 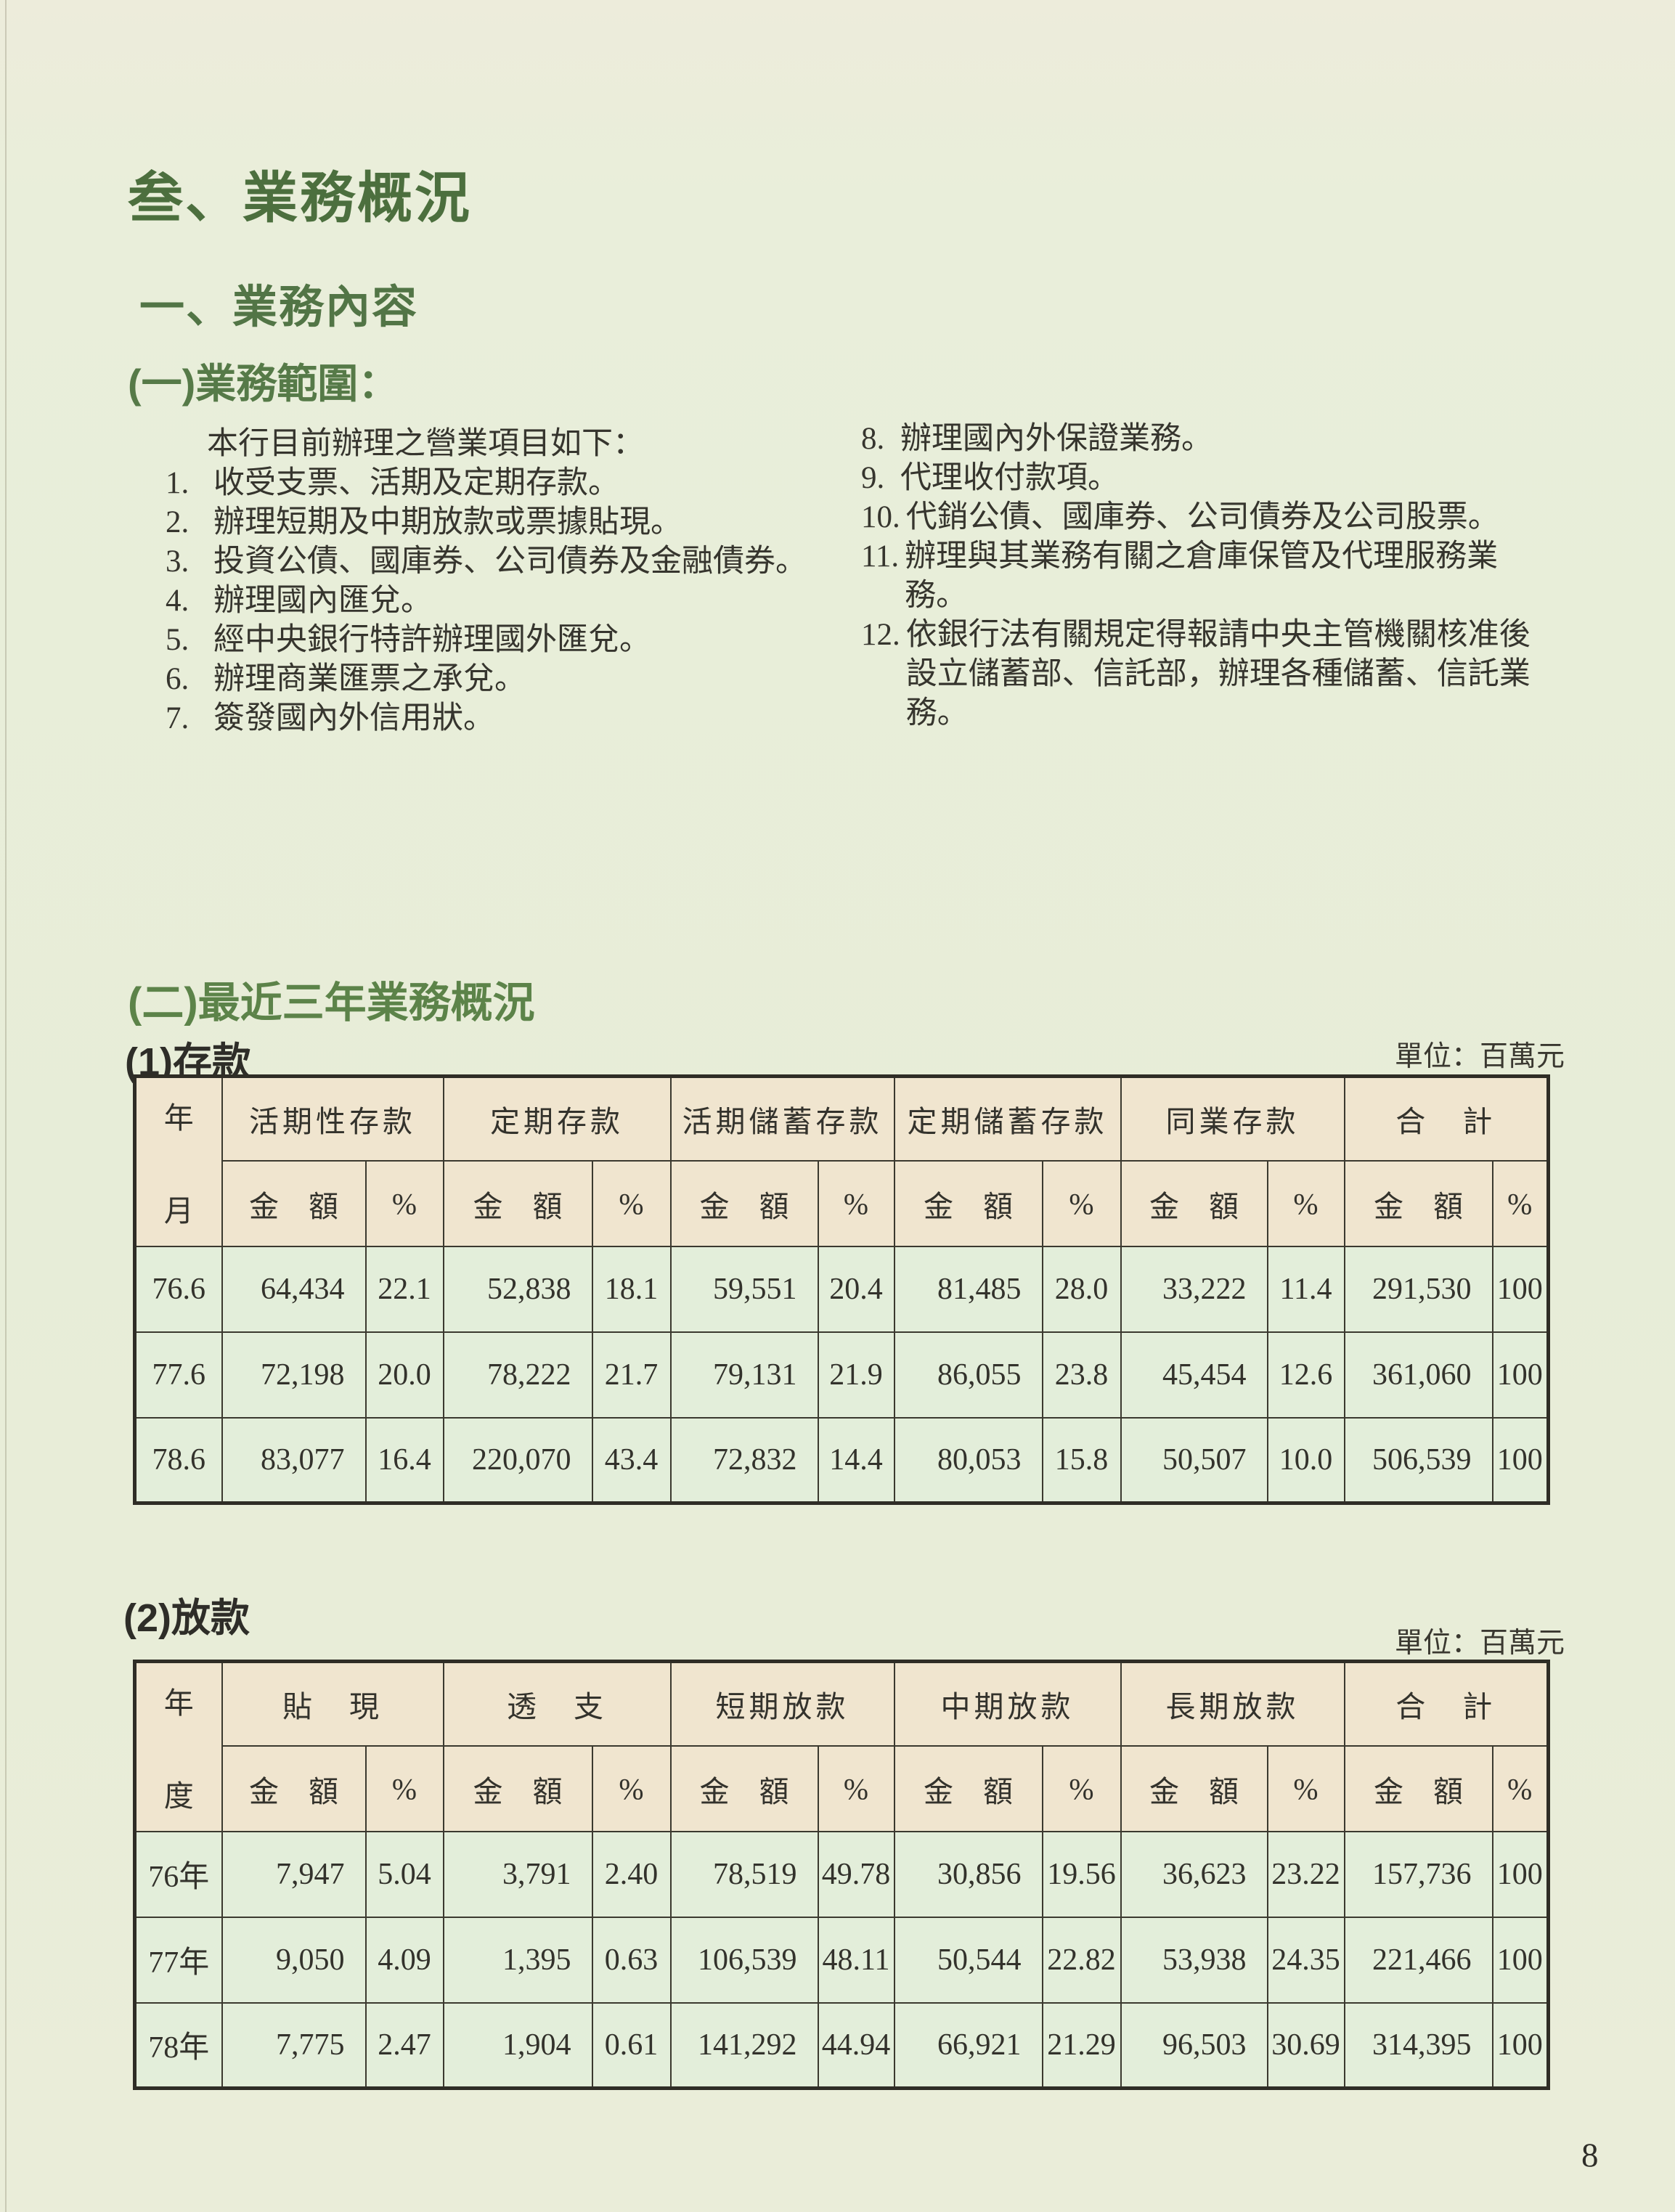 What do you see at coordinates (1194, 2045) in the screenshot?
I see `amount-value: 96,503` at bounding box center [1194, 2045].